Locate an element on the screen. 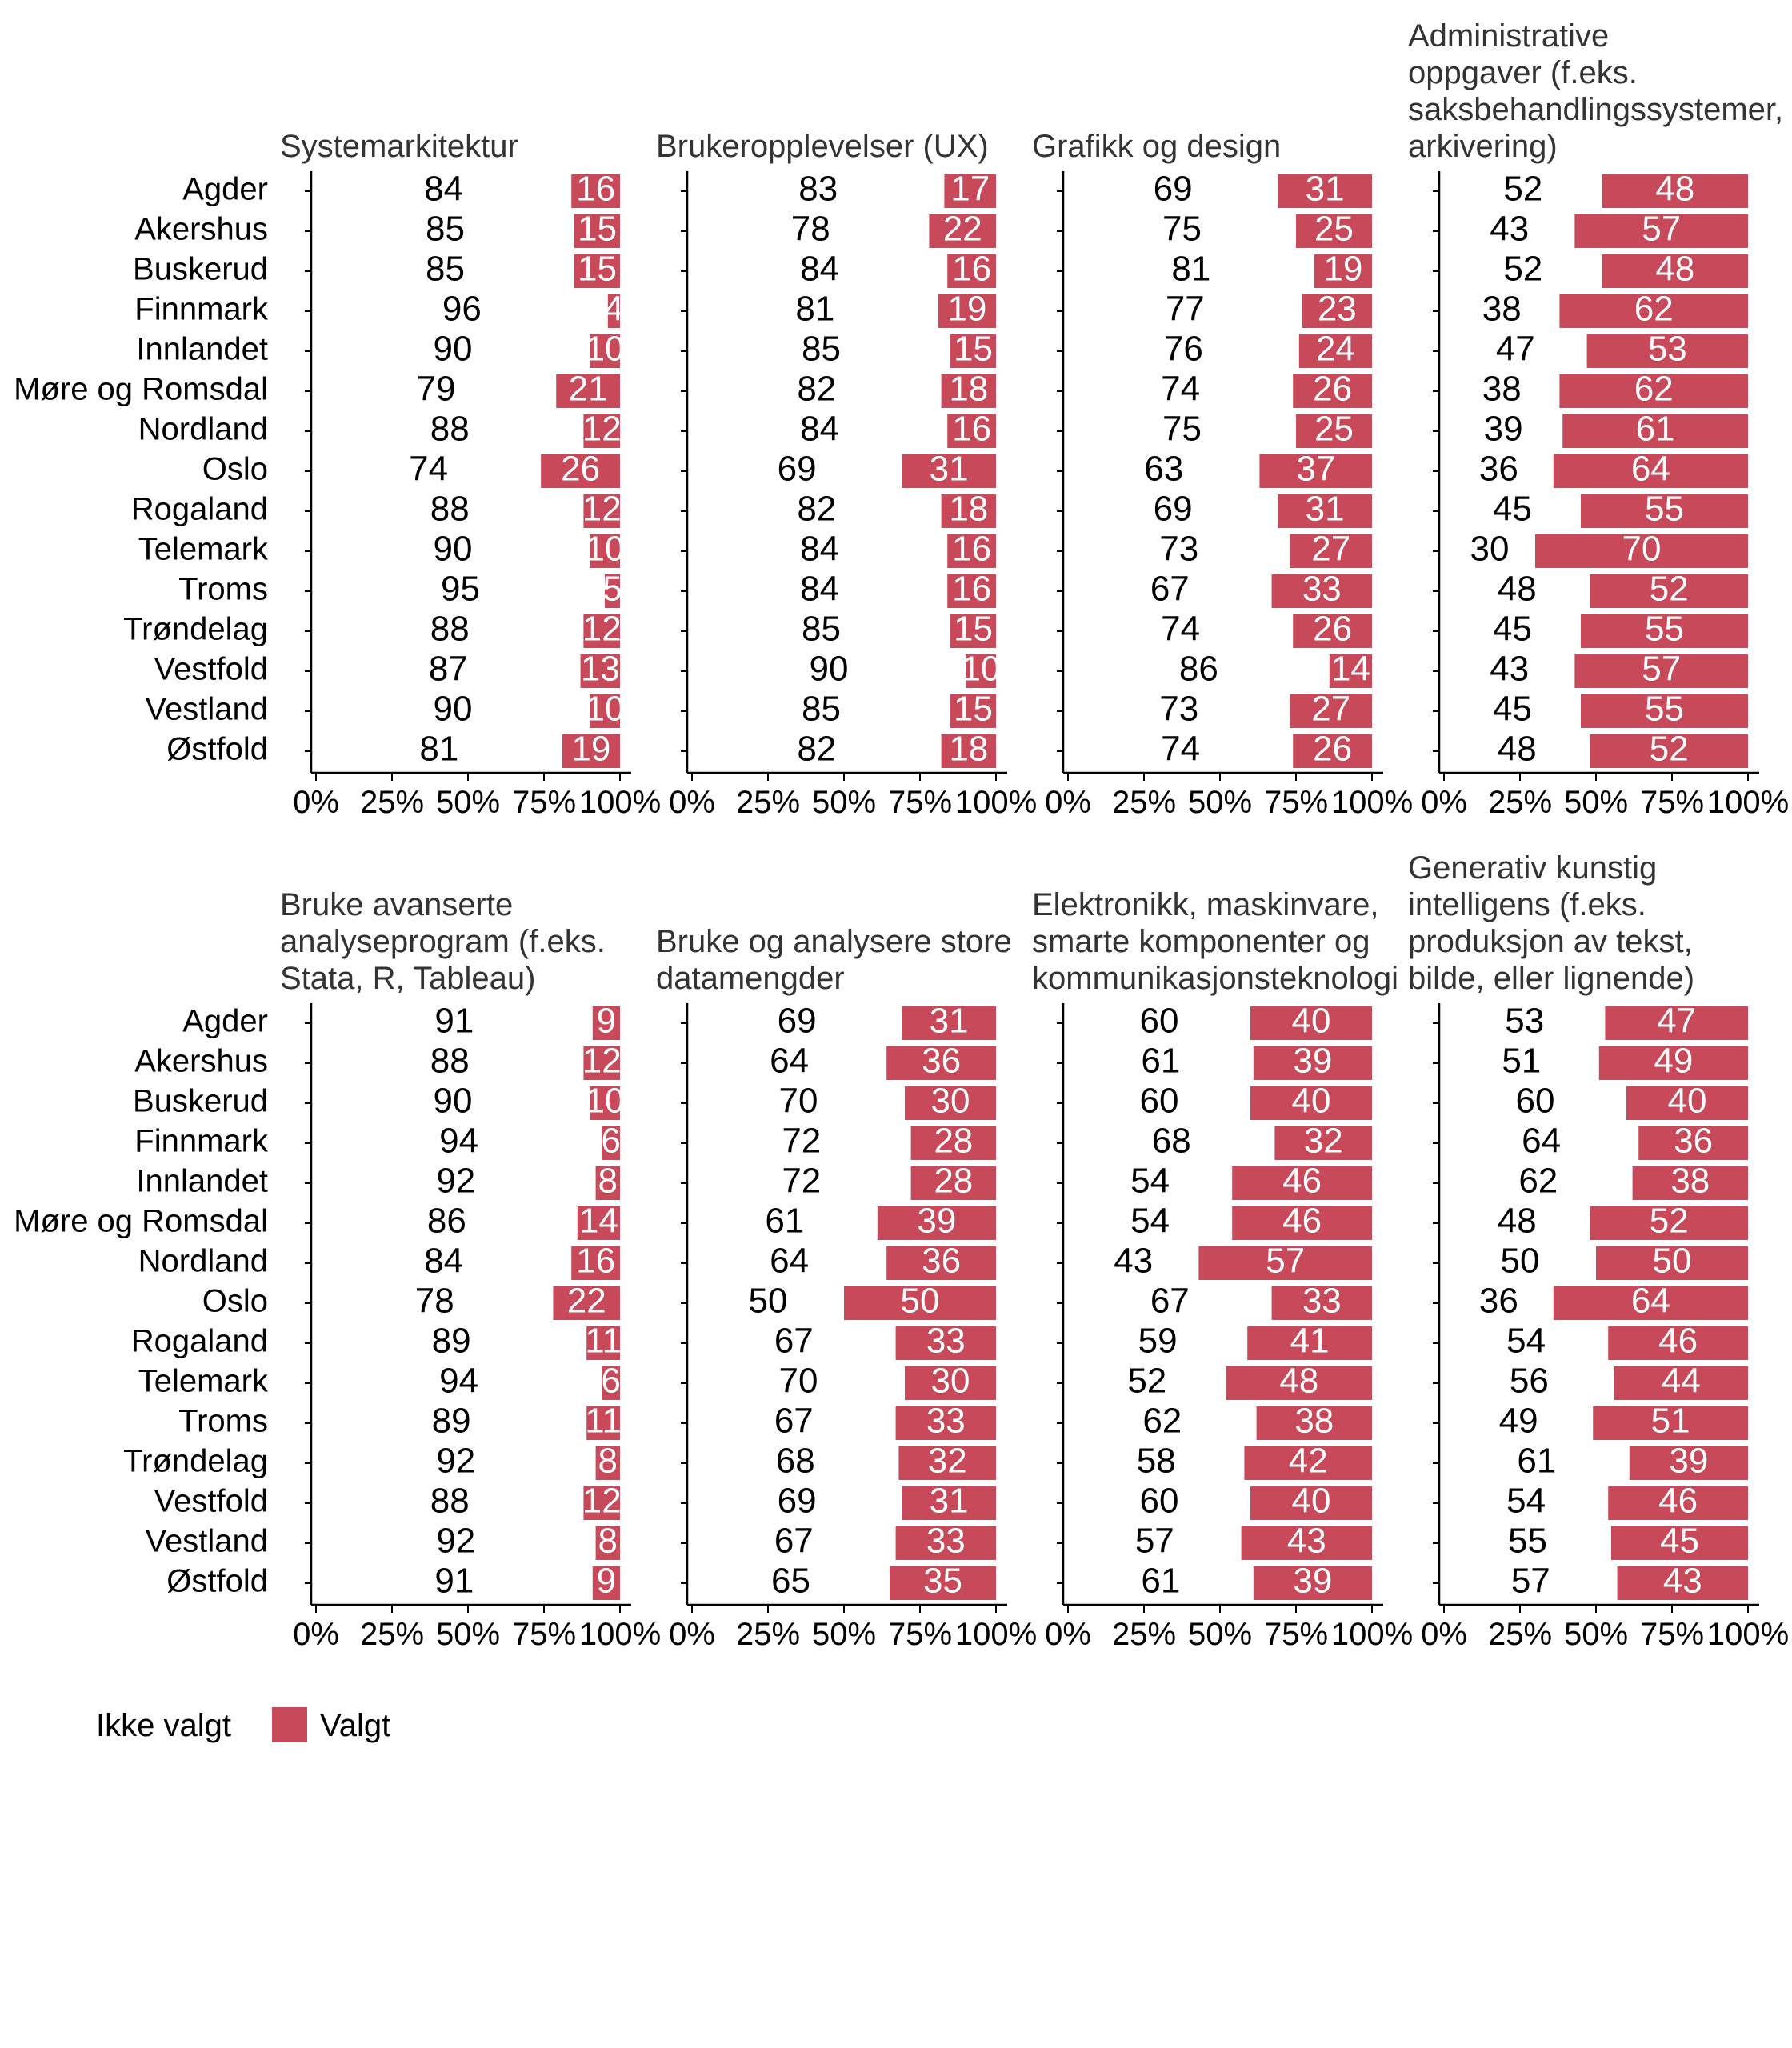 The width and height of the screenshot is (1792, 2048). value-label-valgt: 36 is located at coordinates (941, 1061).